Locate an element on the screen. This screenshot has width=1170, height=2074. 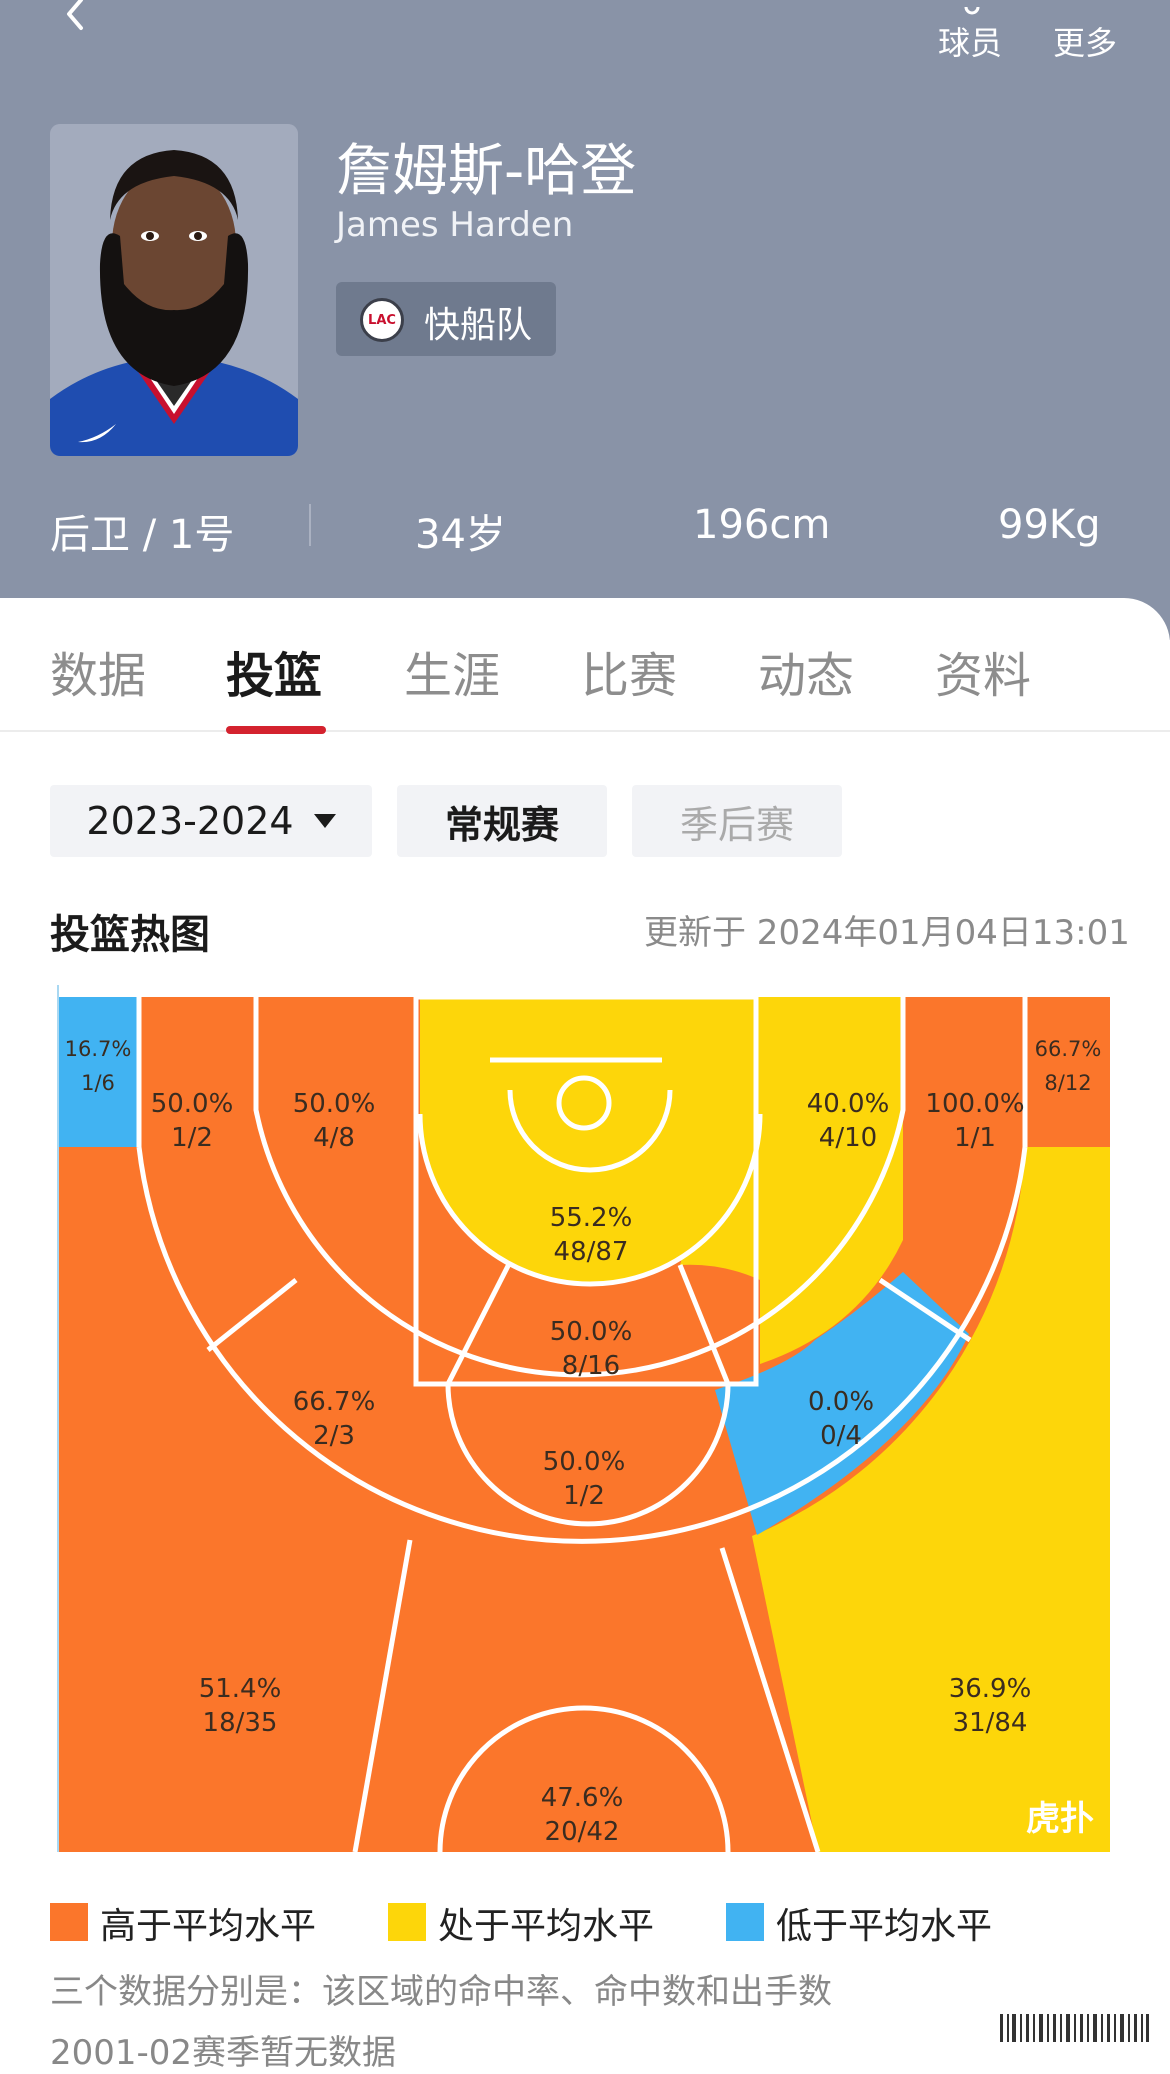
active-tab-indicator is located at coordinates (276, 730).